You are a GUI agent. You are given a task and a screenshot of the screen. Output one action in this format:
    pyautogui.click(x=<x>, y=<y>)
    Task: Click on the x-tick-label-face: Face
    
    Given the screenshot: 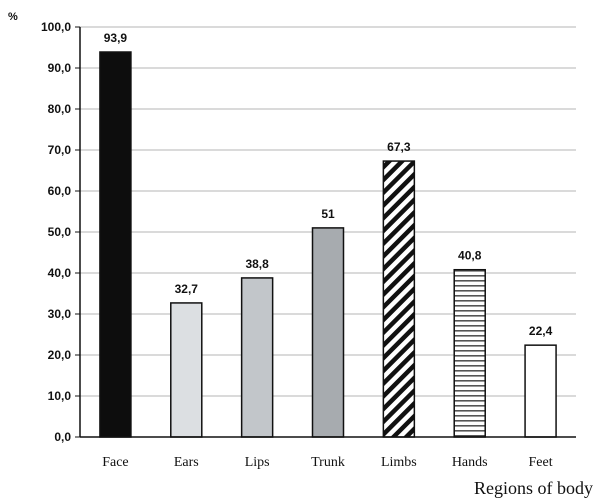 What is the action you would take?
    pyautogui.click(x=115, y=462)
    